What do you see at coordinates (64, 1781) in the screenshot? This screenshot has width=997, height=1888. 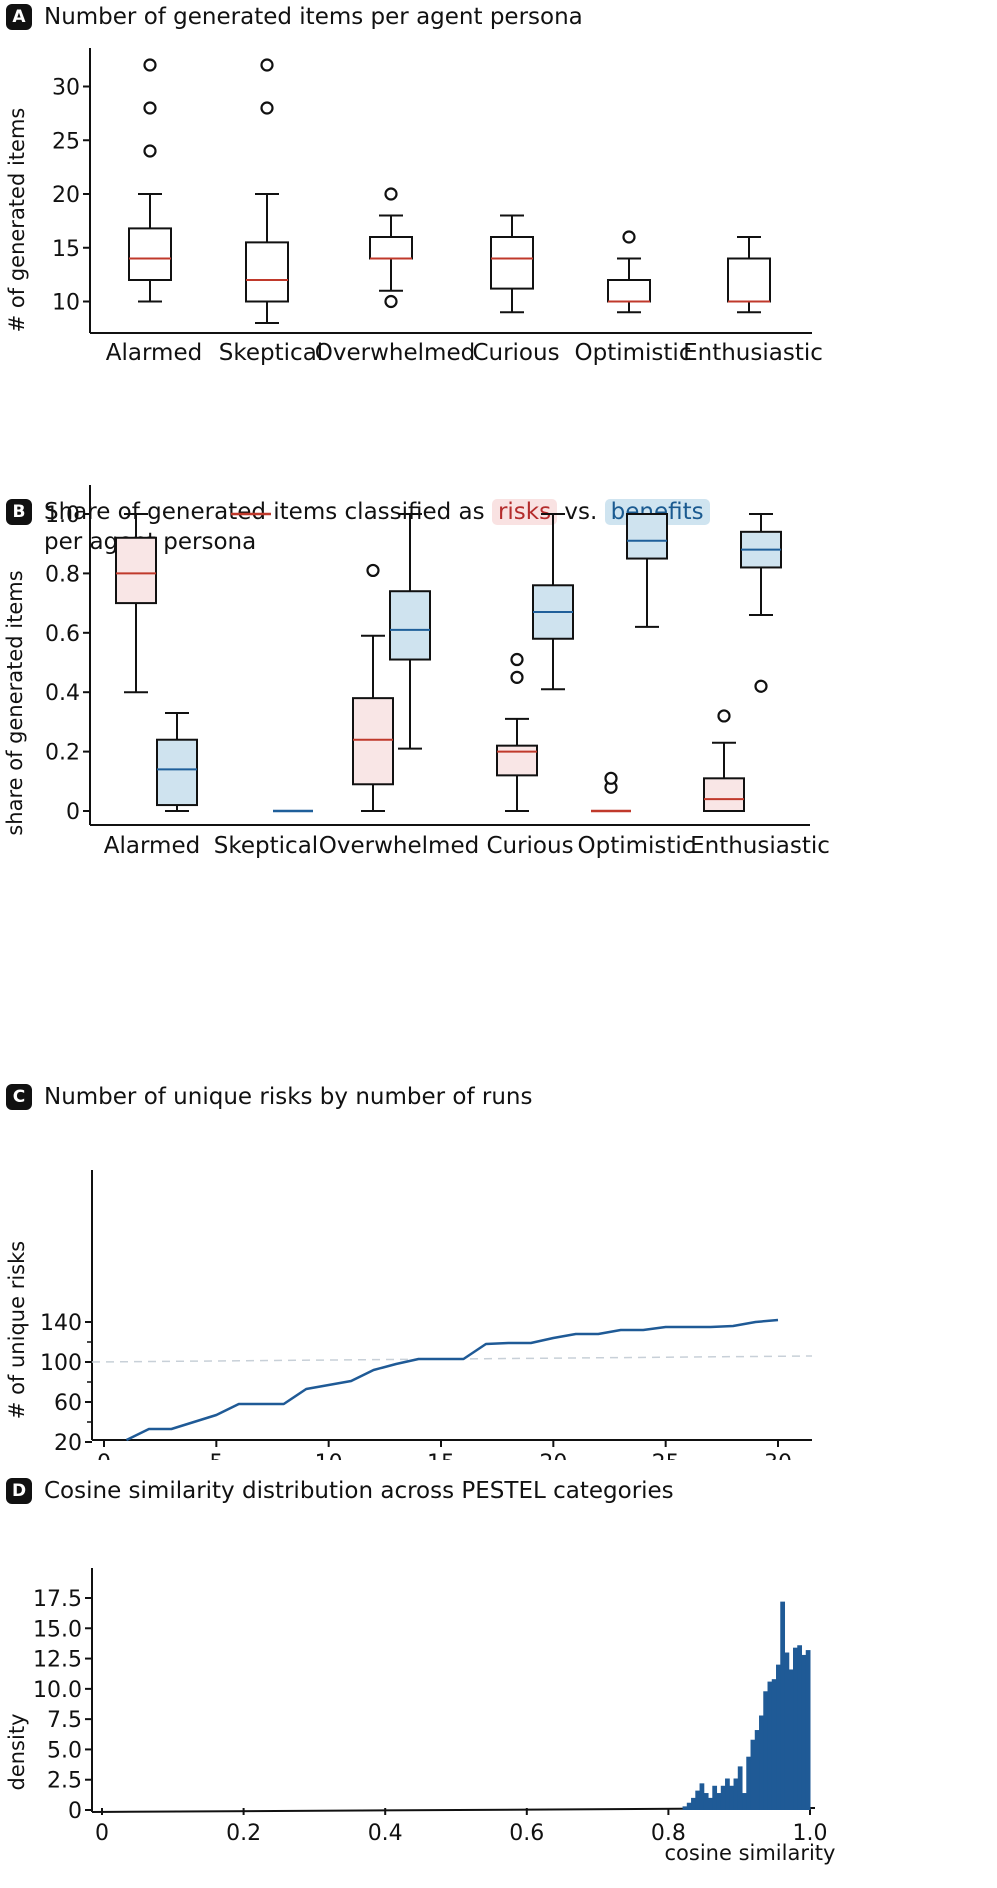 I see `chart-d-y-tick-label: 2.5` at bounding box center [64, 1781].